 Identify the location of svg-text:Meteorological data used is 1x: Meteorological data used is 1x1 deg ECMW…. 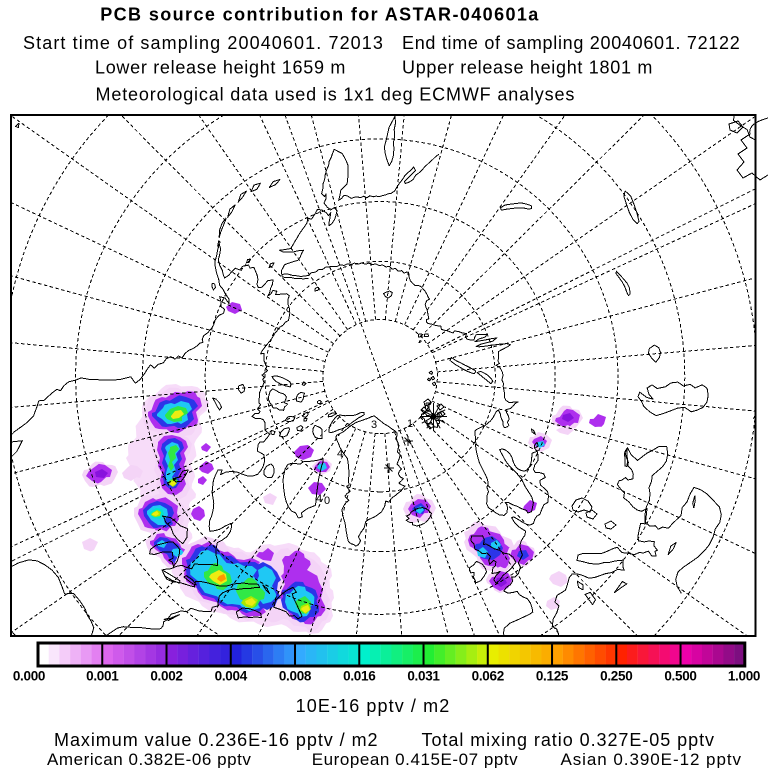
(336, 94).